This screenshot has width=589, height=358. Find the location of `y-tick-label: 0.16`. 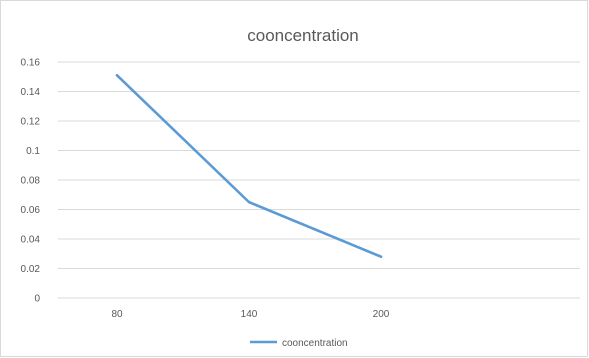

y-tick-label: 0.16 is located at coordinates (31, 63).